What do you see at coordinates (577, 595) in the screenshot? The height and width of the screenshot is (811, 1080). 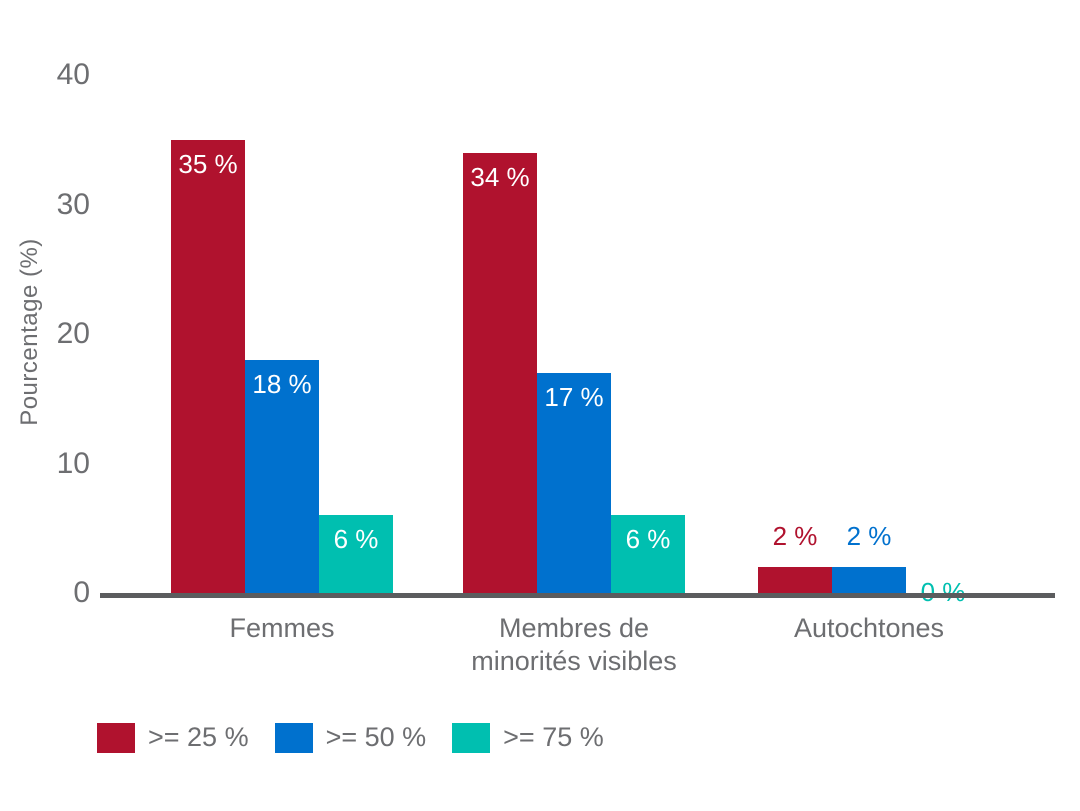 I see `x-axis-line` at bounding box center [577, 595].